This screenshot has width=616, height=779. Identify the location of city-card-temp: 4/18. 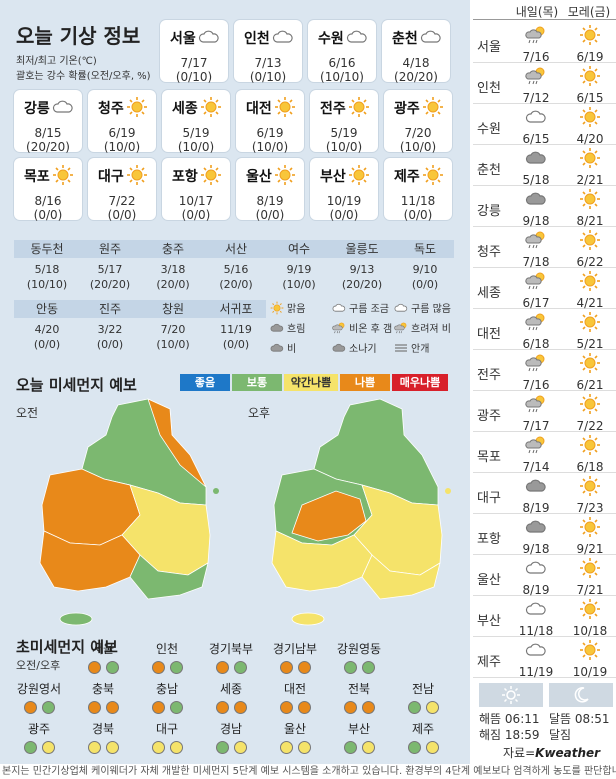
(416, 63).